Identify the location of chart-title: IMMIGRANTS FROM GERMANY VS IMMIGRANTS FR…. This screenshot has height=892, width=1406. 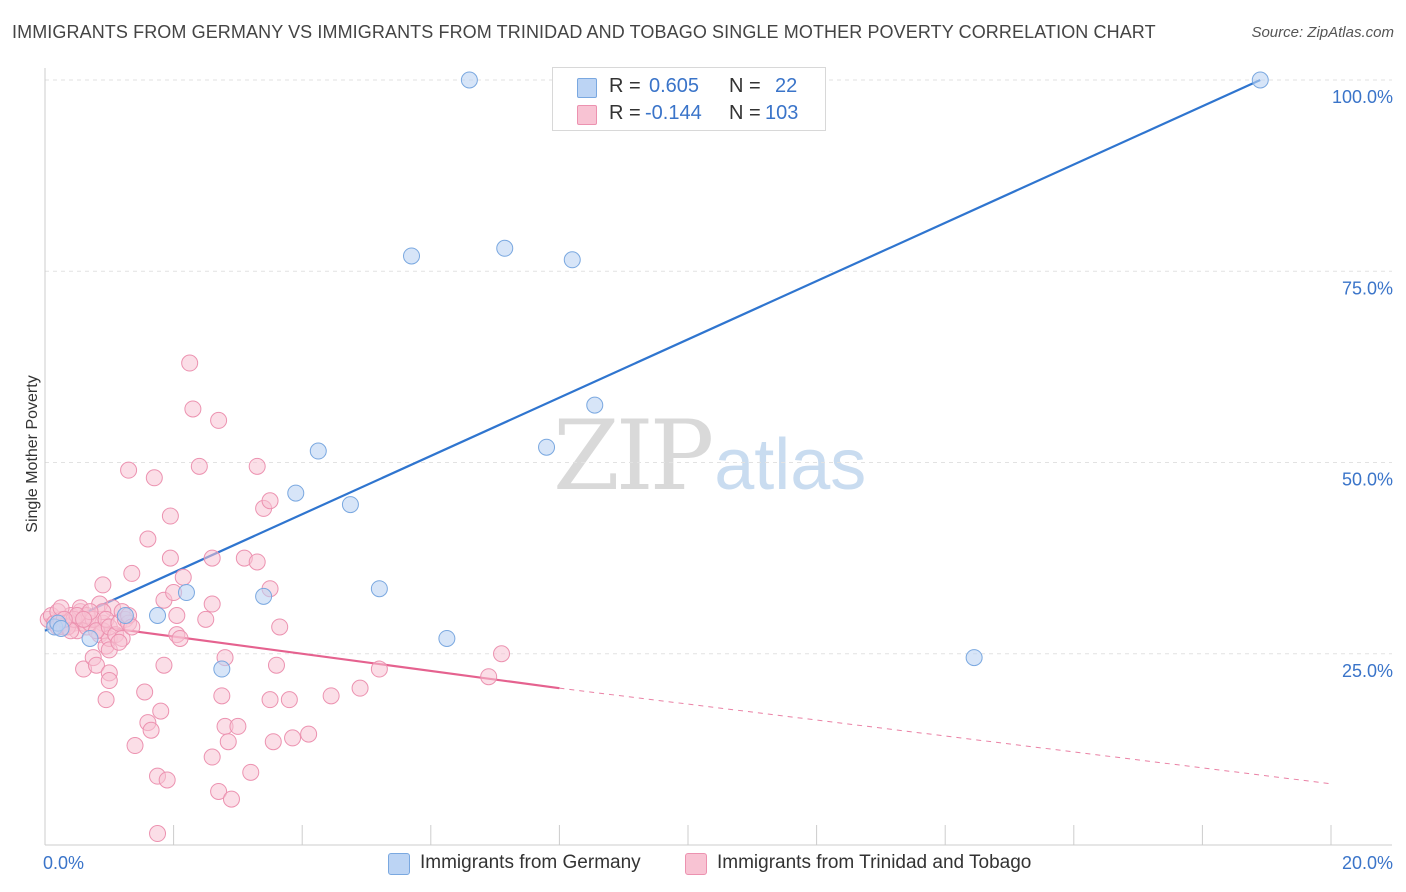
(584, 32).